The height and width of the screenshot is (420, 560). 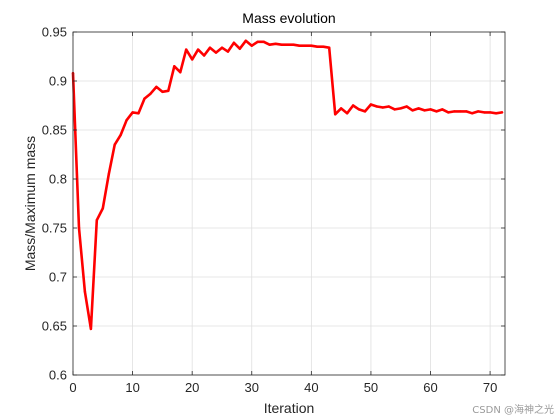 What do you see at coordinates (192, 387) in the screenshot?
I see `x-tick-label: 20` at bounding box center [192, 387].